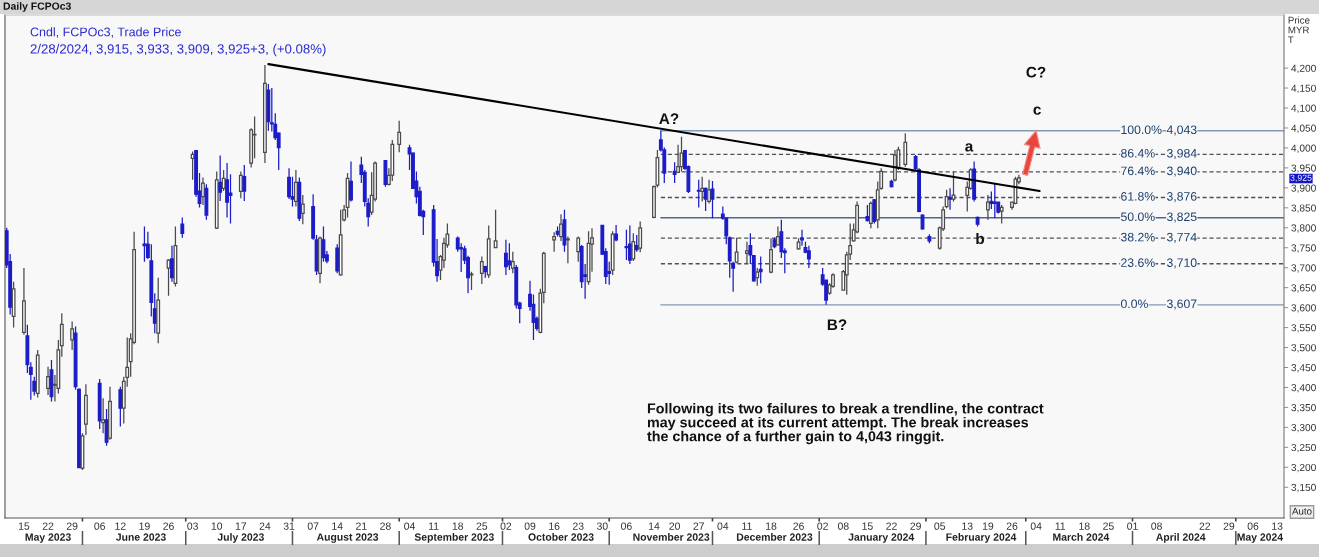 This screenshot has width=1319, height=557. Describe the element at coordinates (105, 32) in the screenshot. I see `text: Cndl, FCPOc3, Trade Price` at that location.